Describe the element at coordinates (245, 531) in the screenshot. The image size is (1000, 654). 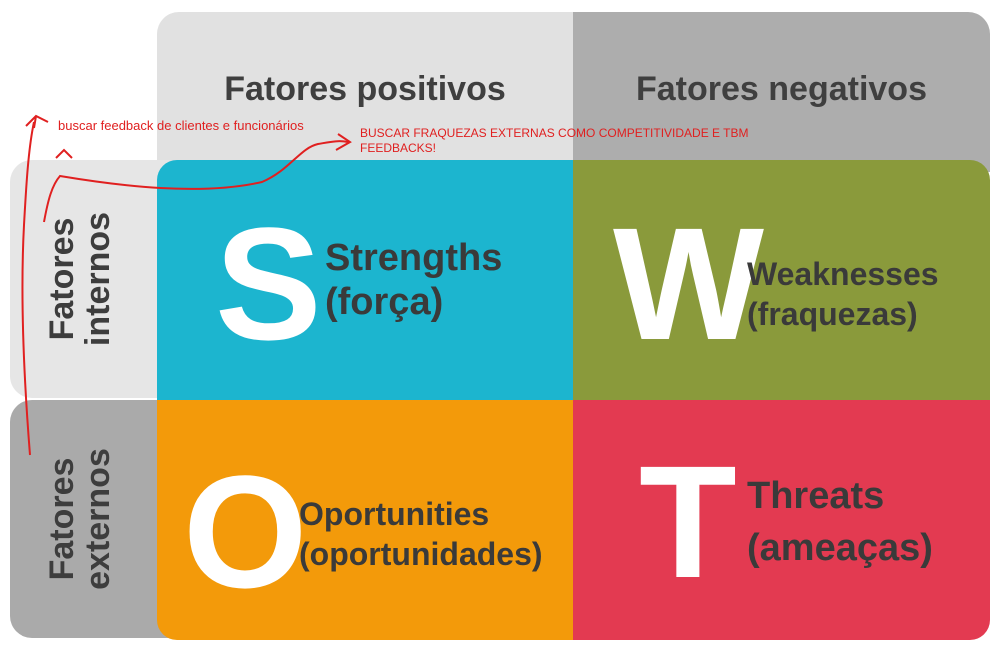
I see `letter-o: O` at that location.